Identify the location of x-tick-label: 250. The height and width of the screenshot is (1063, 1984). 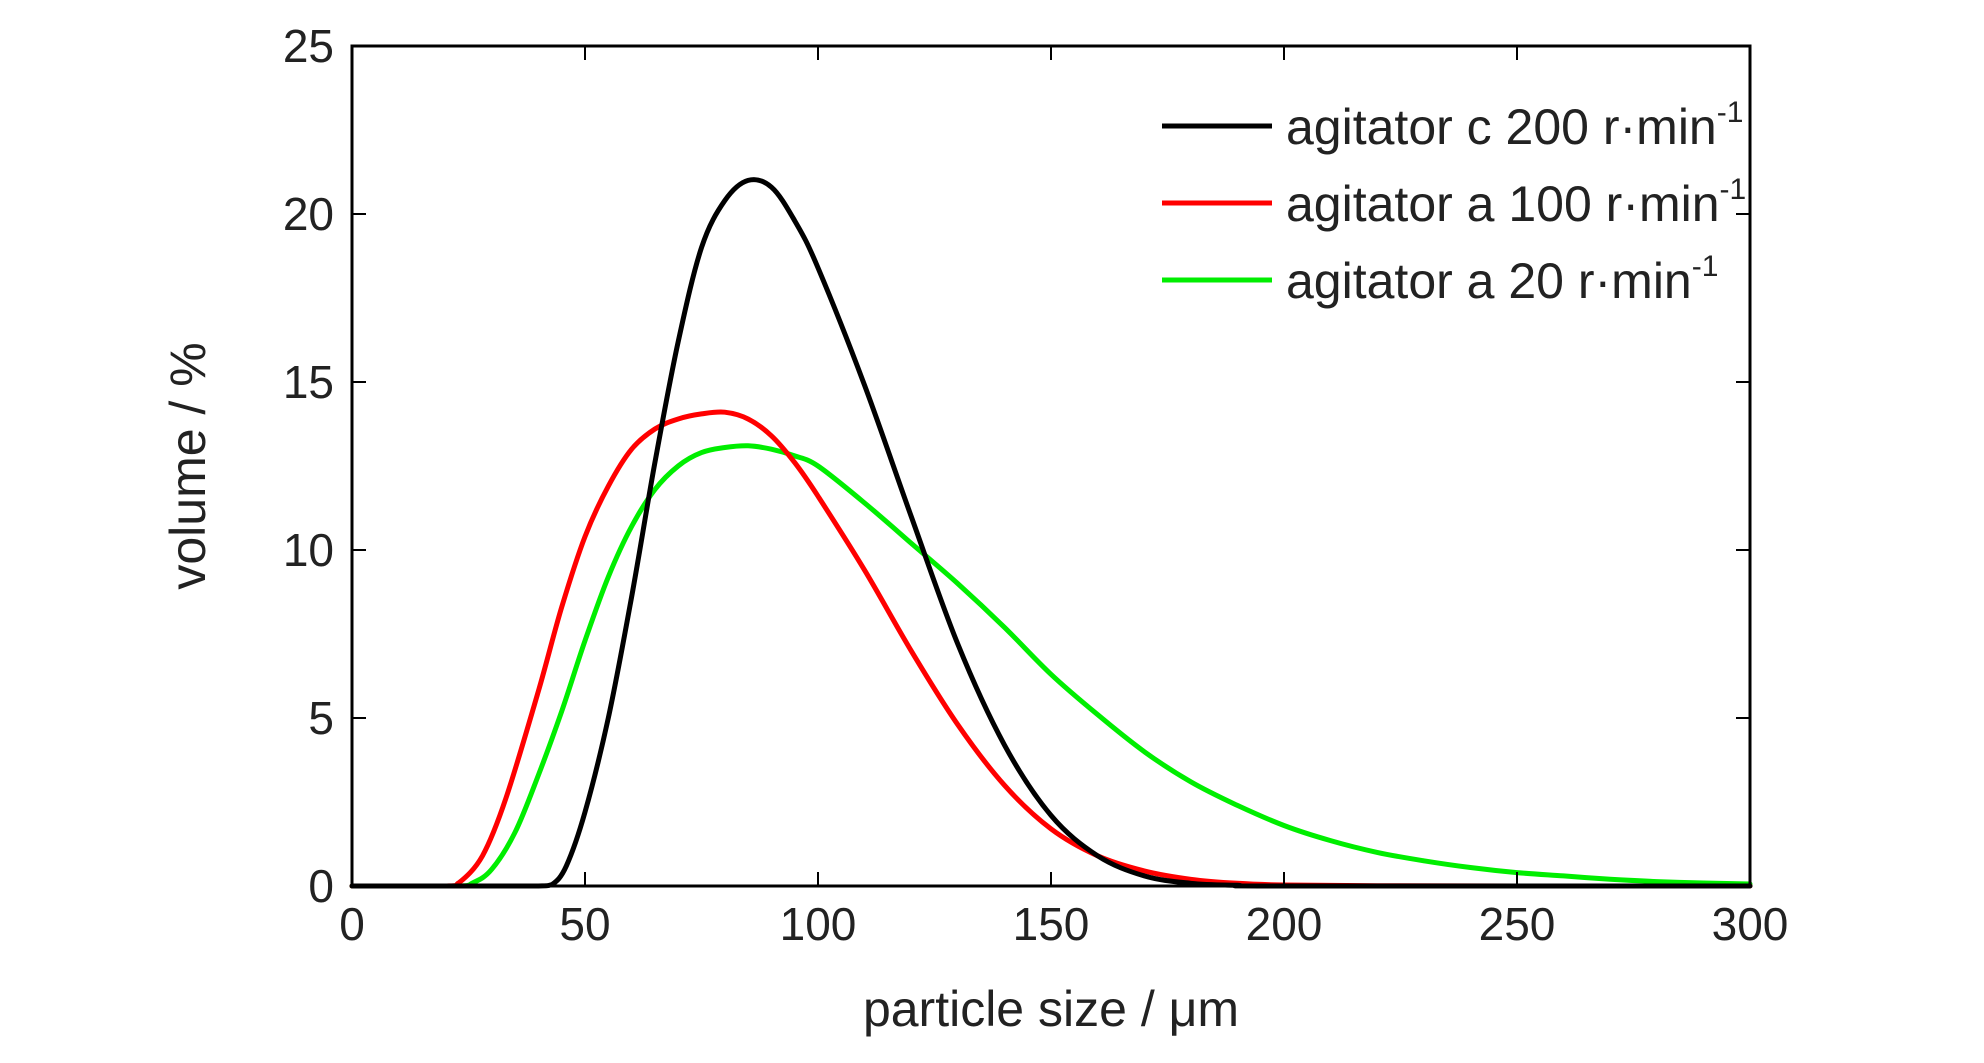
(1517, 924).